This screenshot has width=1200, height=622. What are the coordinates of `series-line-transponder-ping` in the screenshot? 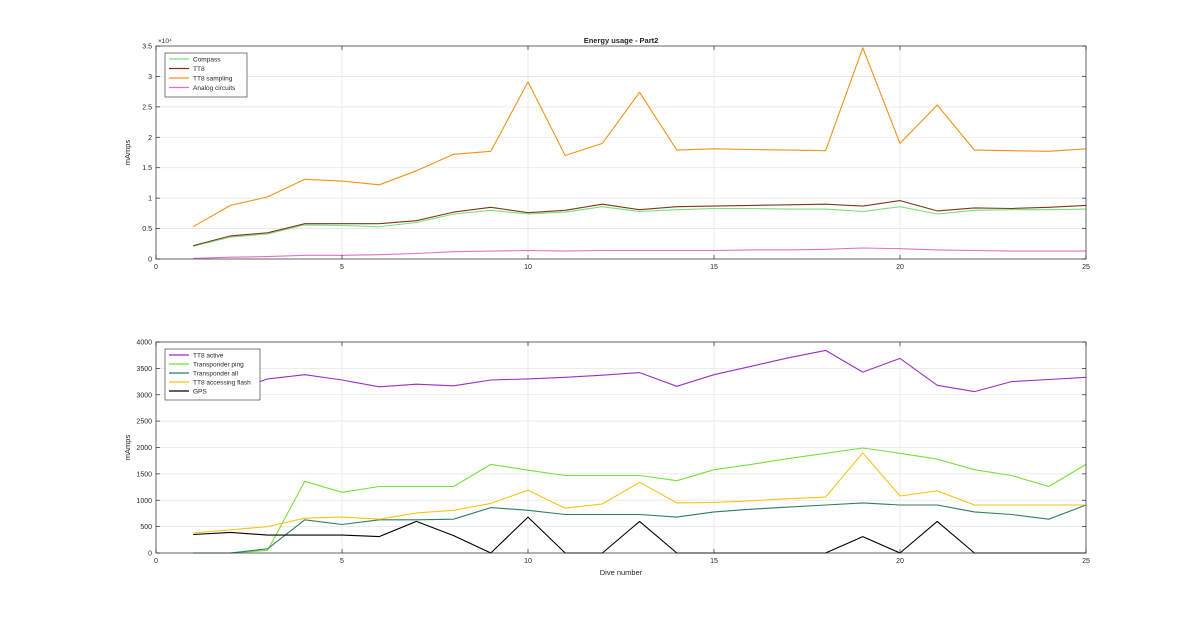 It's located at (640, 500).